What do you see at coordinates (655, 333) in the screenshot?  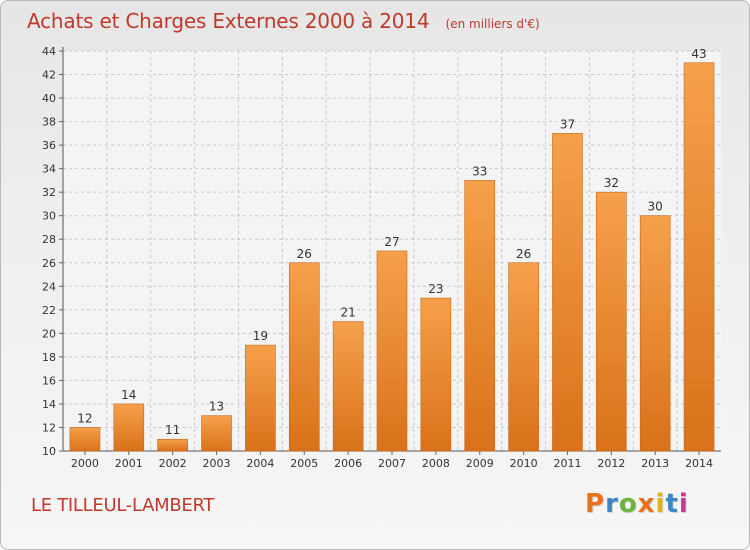 I see `bar-2013` at bounding box center [655, 333].